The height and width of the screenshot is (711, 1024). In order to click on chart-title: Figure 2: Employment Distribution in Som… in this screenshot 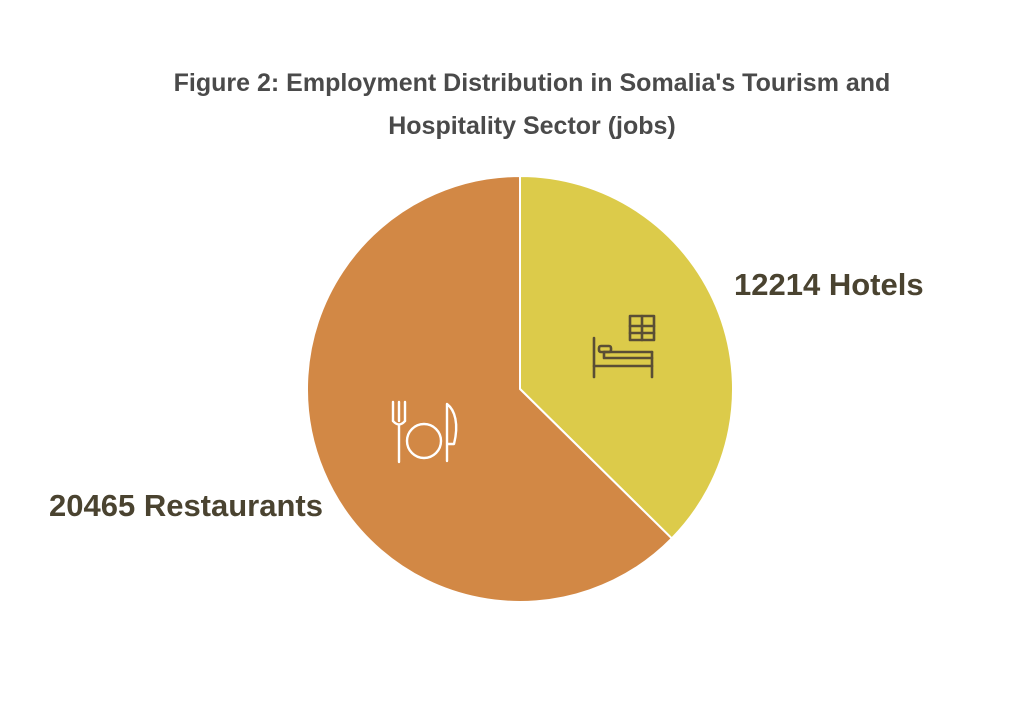, I will do `click(532, 104)`.